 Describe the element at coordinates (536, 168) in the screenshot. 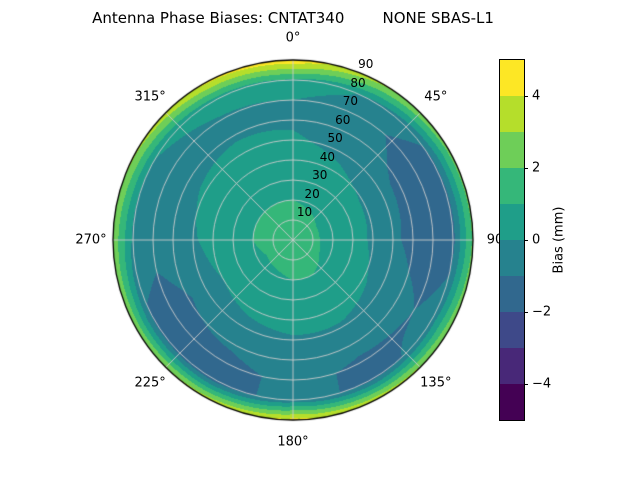

I see `colorbar-tick-label: 2` at that location.